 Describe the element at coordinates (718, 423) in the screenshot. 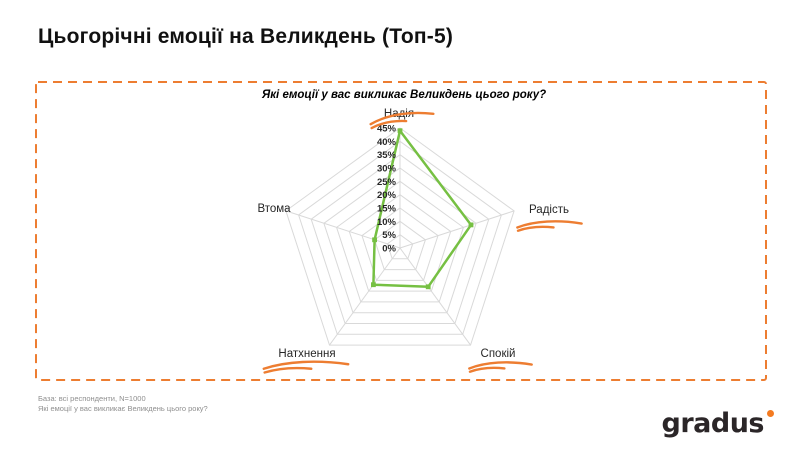

I see `gradus-logo: gradus` at that location.